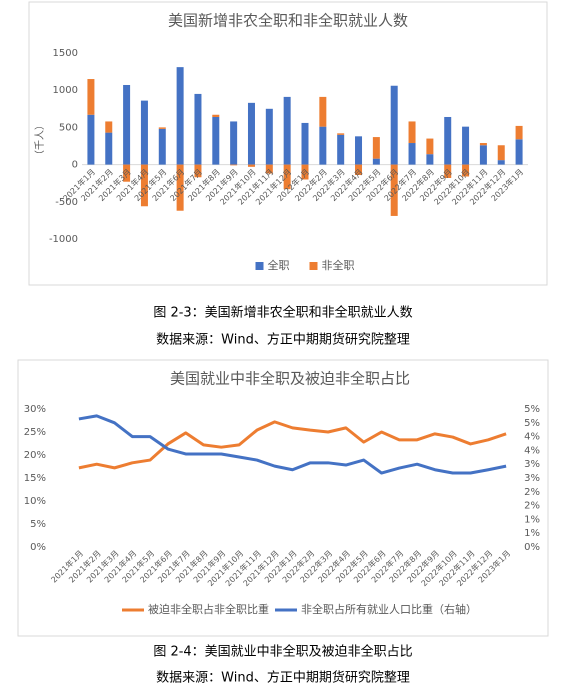  What do you see at coordinates (65, 53) in the screenshot?
I see `y-tick-label: 1500` at bounding box center [65, 53].